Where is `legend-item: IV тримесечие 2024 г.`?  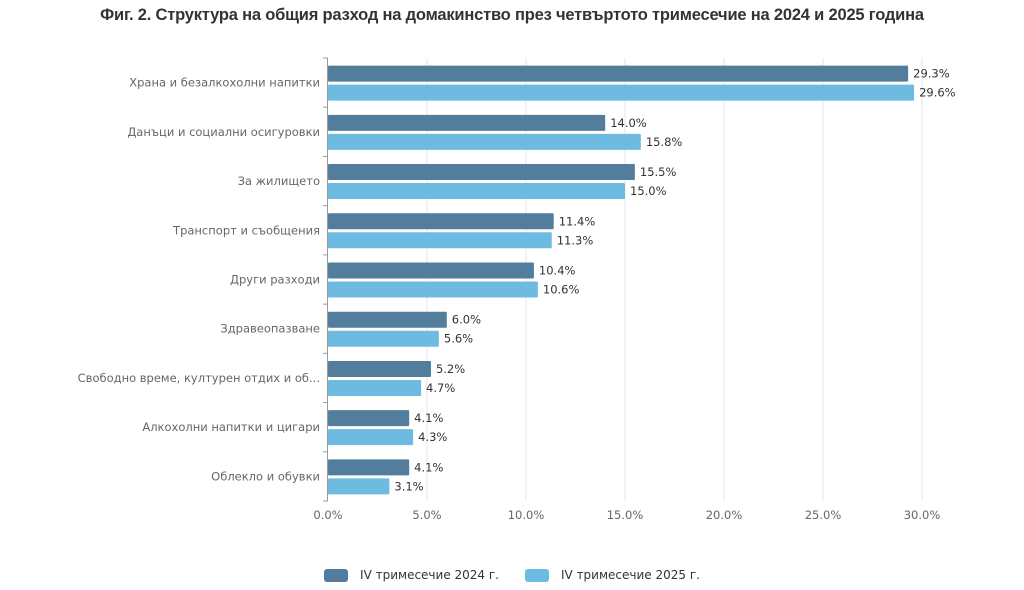 legend-item: IV тримесечие 2024 г. is located at coordinates (411, 575).